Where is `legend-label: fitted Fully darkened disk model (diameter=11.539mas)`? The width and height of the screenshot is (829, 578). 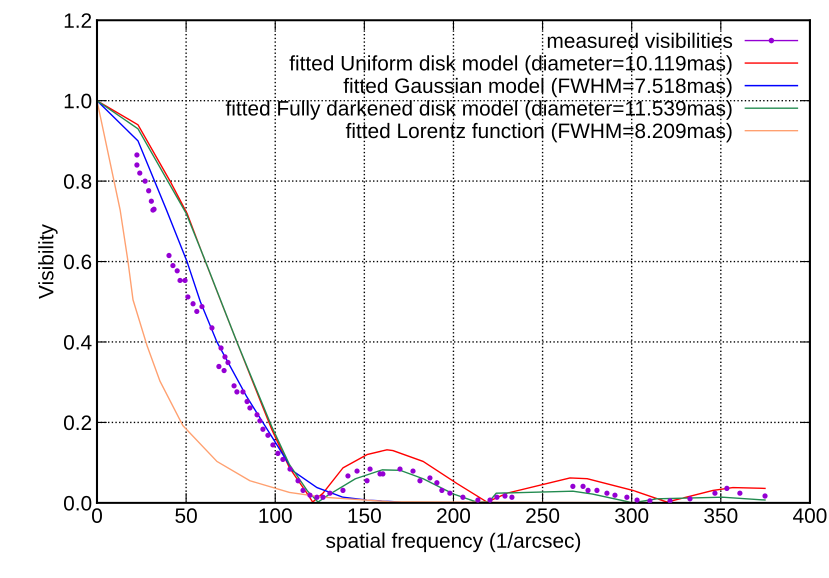 legend-label: fitted Fully darkened disk model (diameter=11.539mas) is located at coordinates (479, 110).